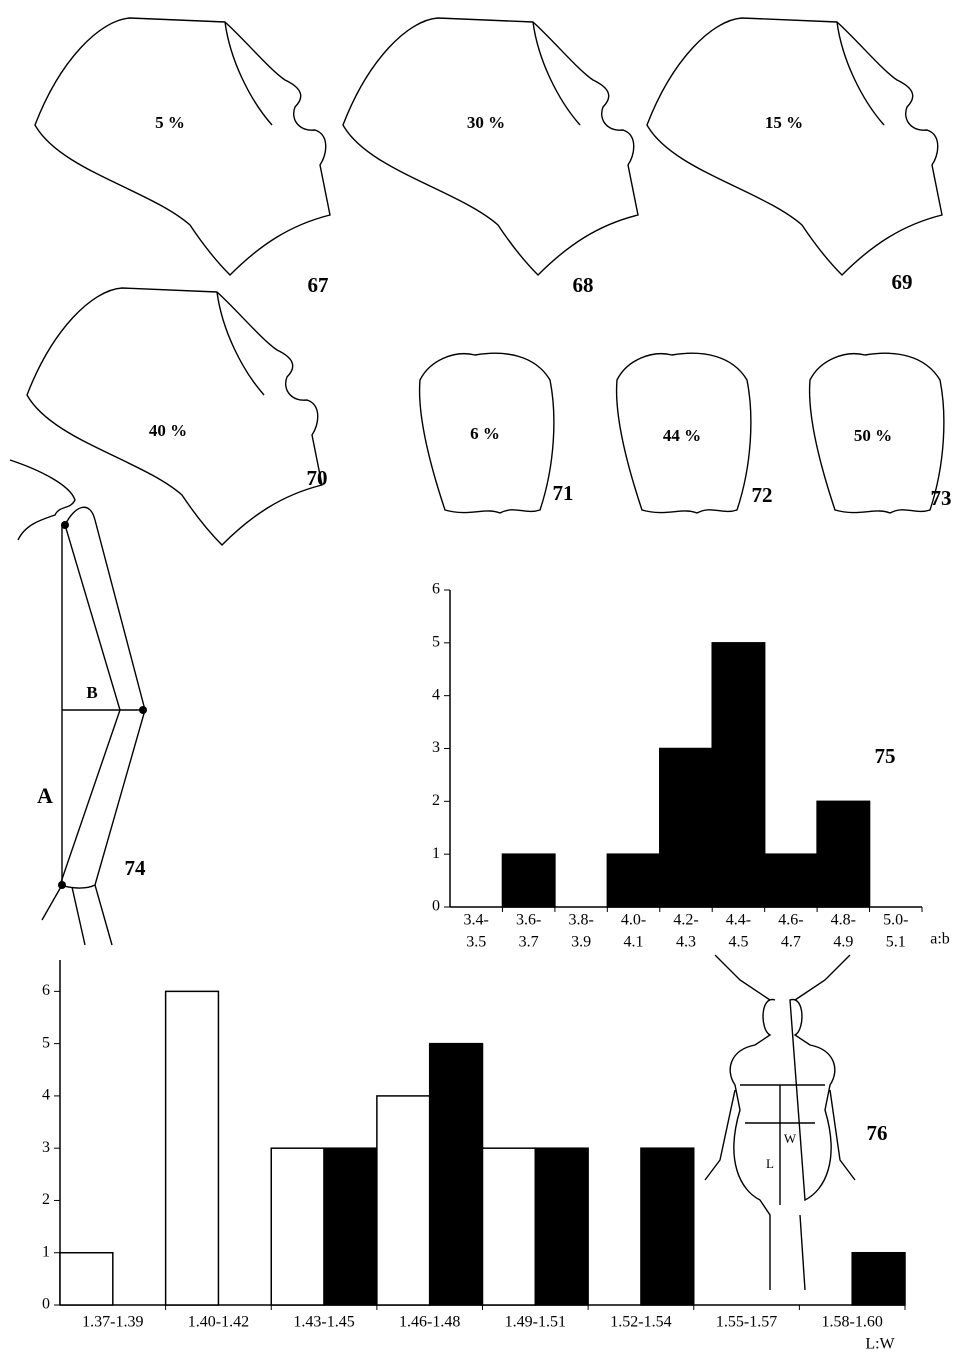  I want to click on x-tick-label: 4.1, so click(634, 942).